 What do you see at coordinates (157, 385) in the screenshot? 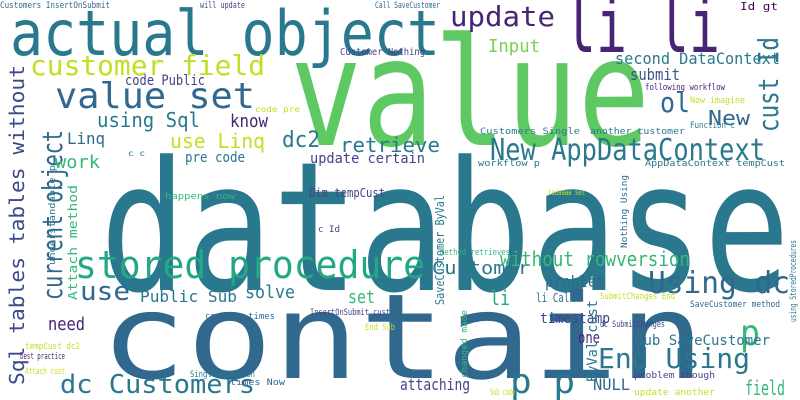
I see `word: dc Customers` at bounding box center [157, 385].